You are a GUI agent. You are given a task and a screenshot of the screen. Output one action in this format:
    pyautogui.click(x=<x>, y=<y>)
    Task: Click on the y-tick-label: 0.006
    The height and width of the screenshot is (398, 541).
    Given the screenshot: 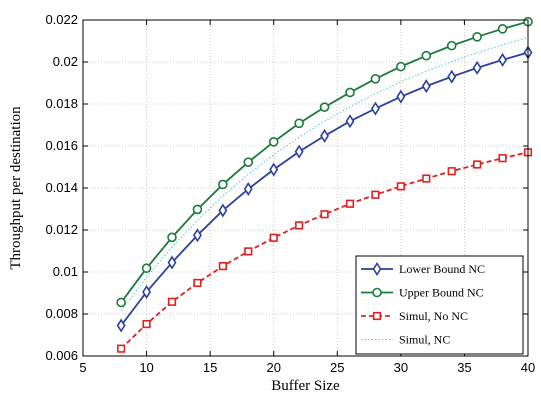 What is the action you would take?
    pyautogui.click(x=61, y=355)
    